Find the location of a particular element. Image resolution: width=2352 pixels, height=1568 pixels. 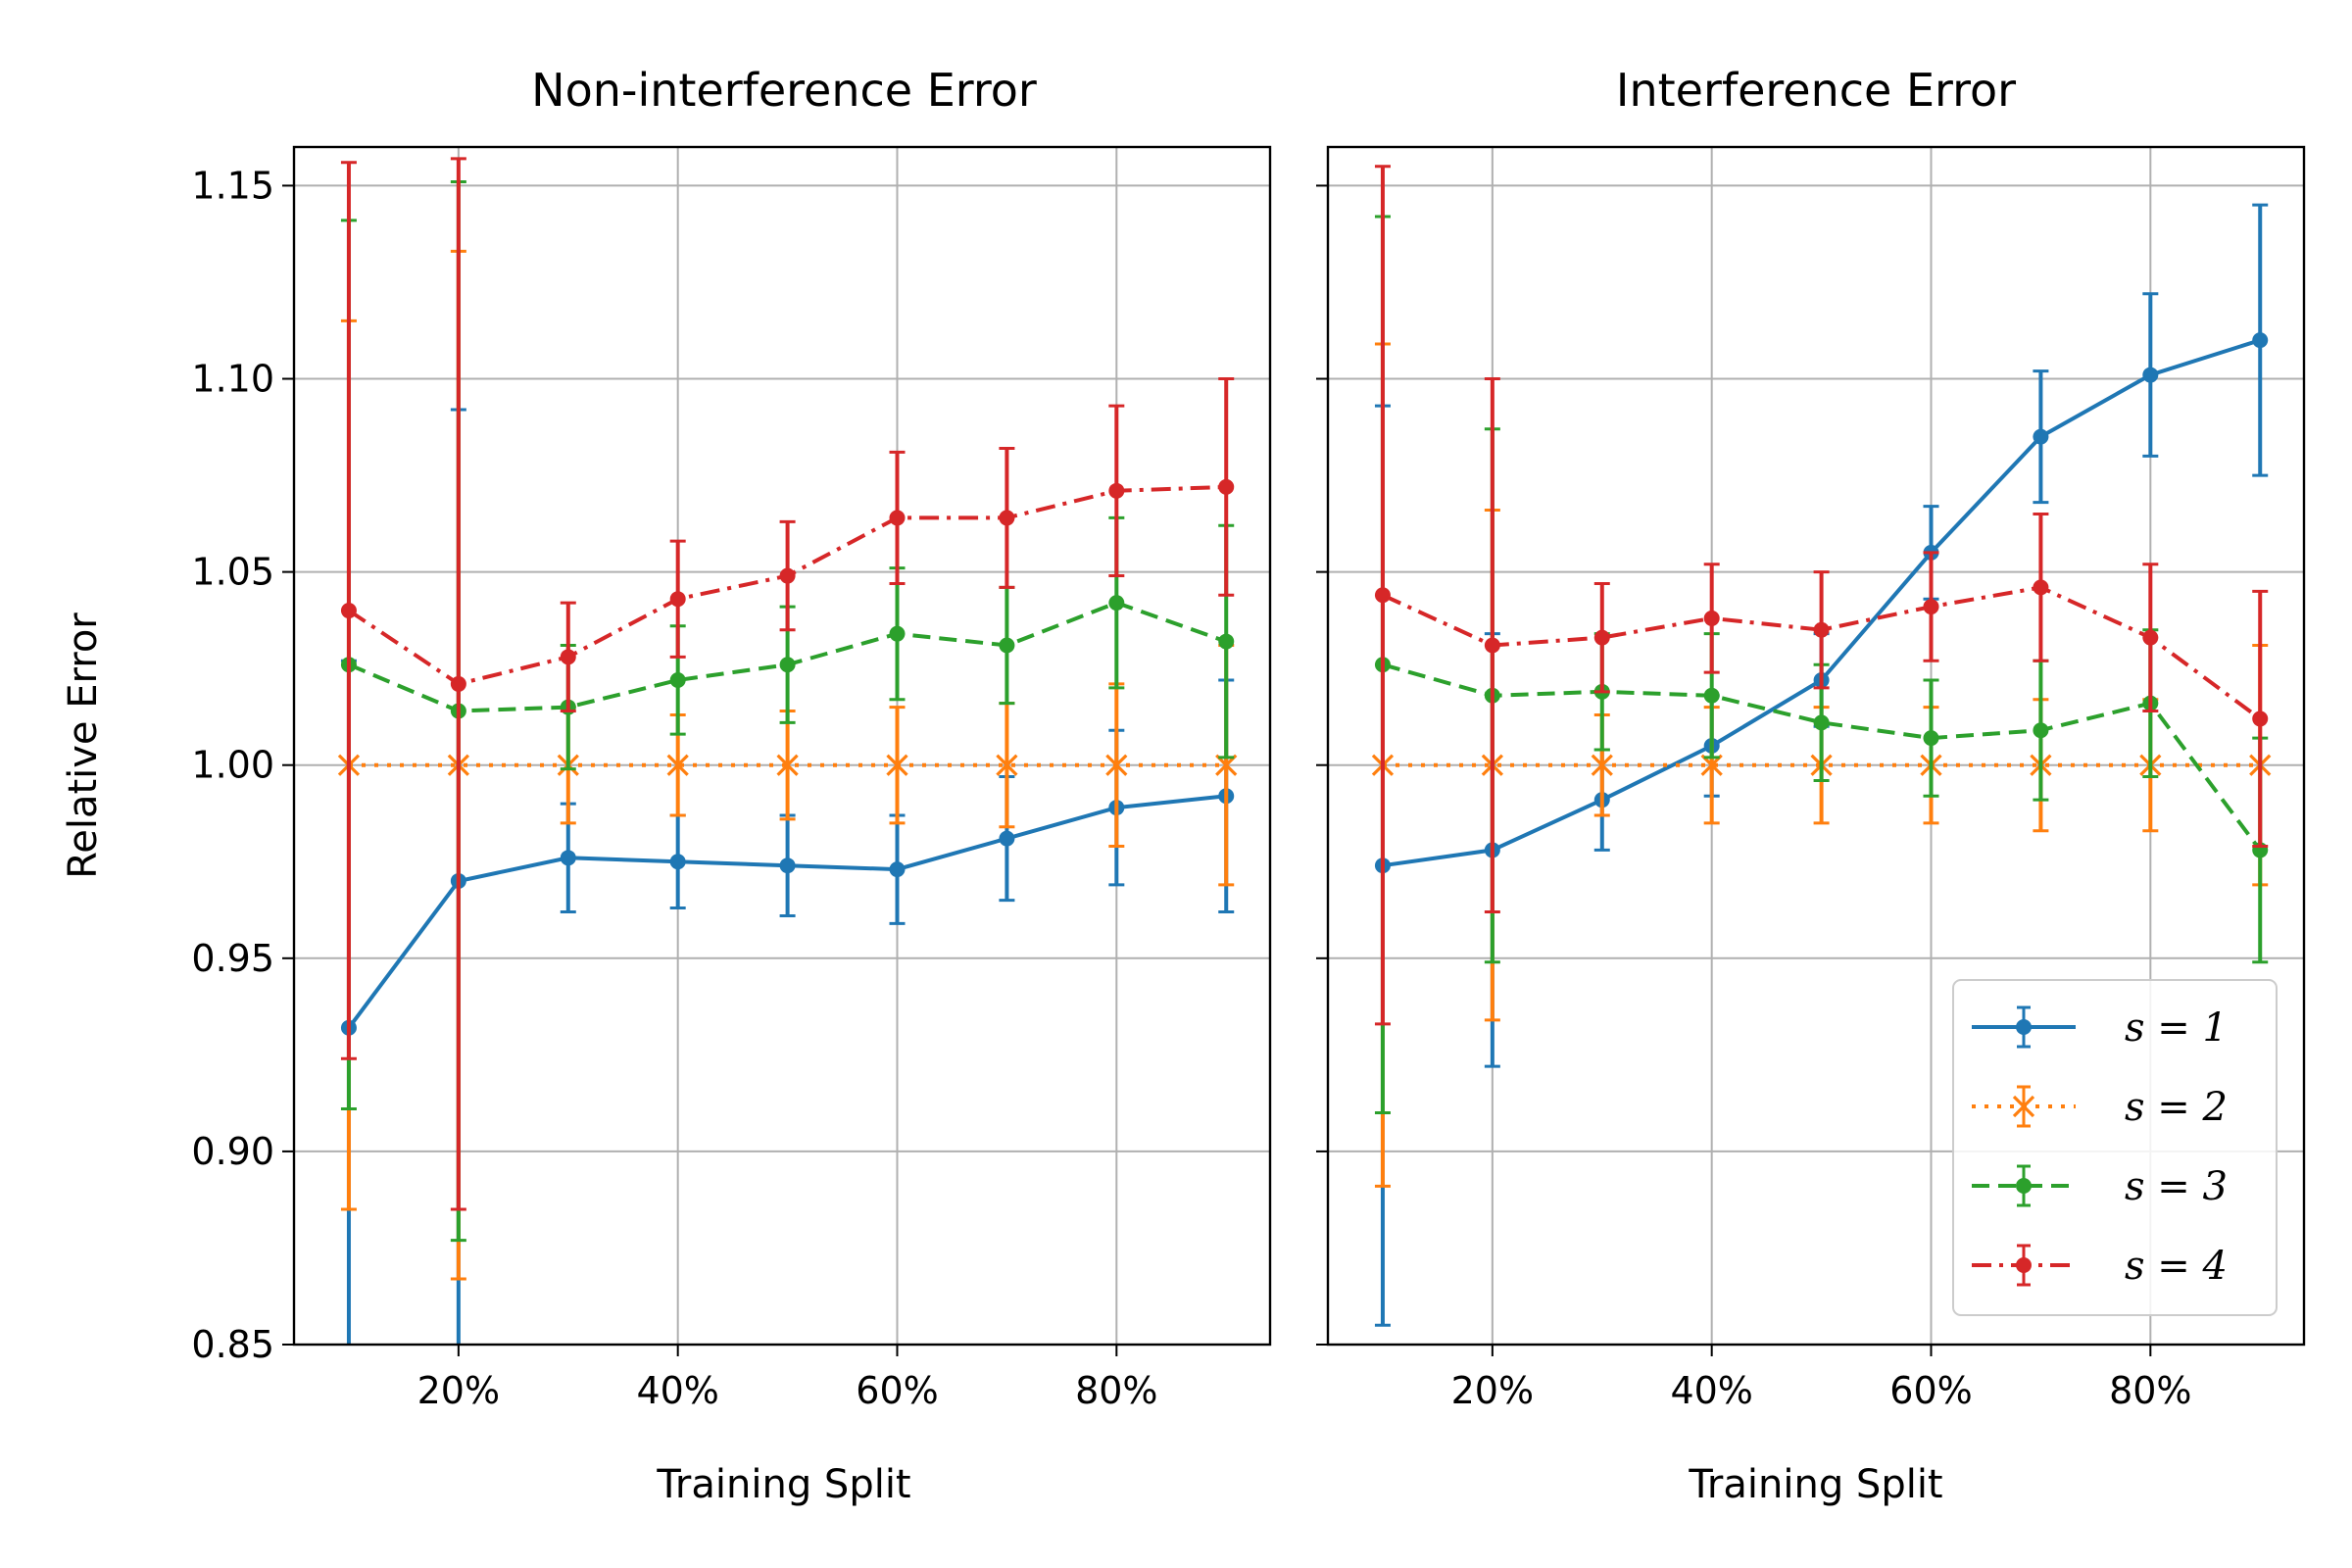

legend-label: s = 3 is located at coordinates (2176, 1186).